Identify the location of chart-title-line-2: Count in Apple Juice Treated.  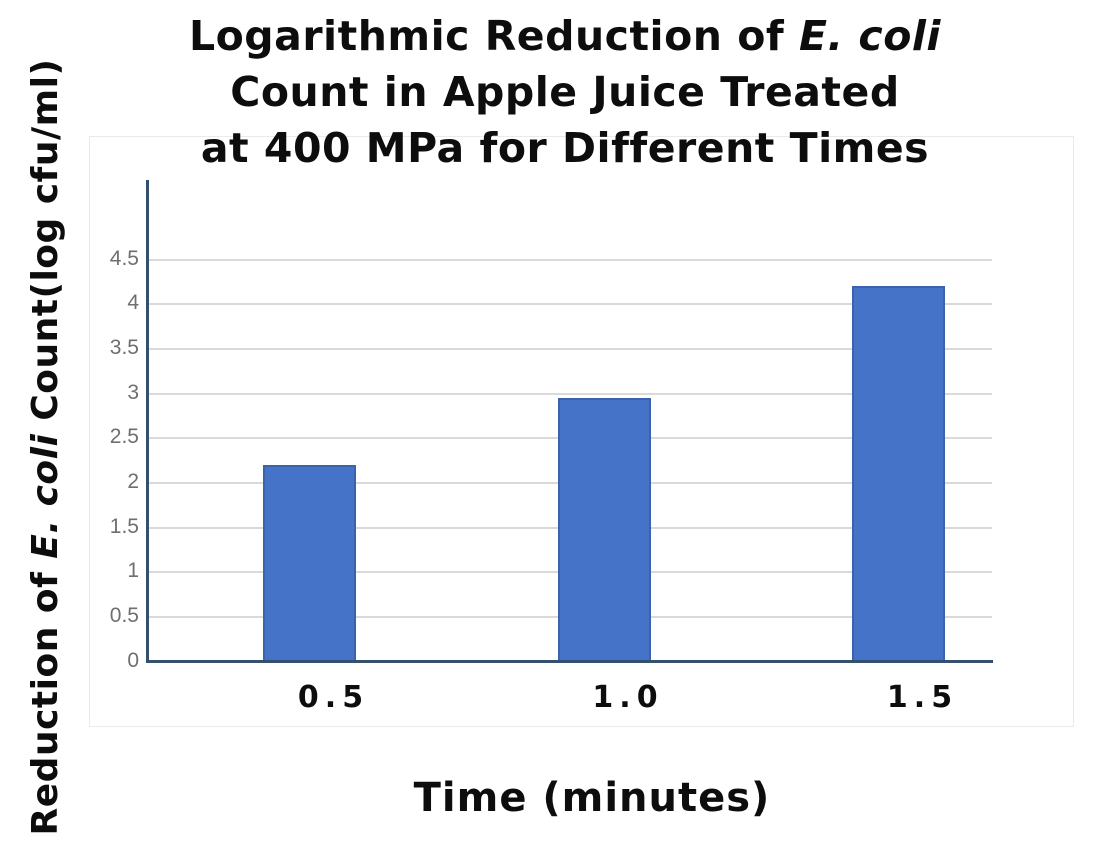
(565, 92).